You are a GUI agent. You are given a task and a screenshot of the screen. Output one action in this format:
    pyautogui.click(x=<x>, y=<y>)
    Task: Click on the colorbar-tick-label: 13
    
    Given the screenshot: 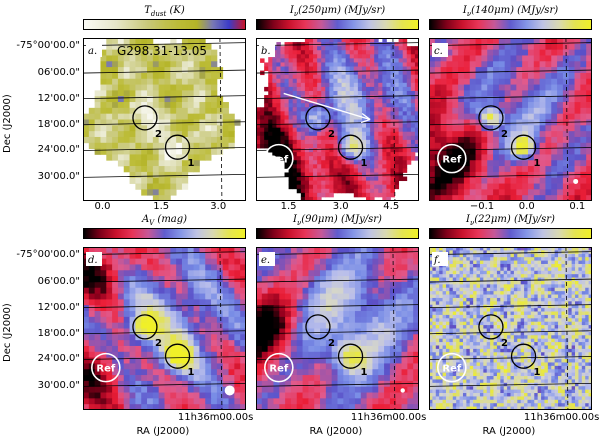 What is the action you would take?
    pyautogui.click(x=110, y=1)
    